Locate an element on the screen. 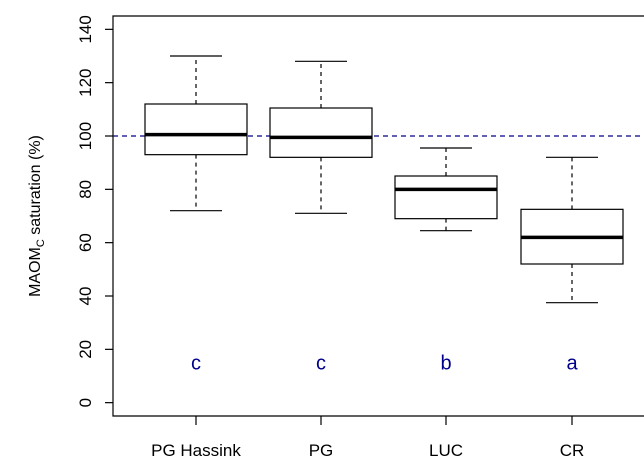 The height and width of the screenshot is (461, 644). box-group: b is located at coordinates (446, 261).